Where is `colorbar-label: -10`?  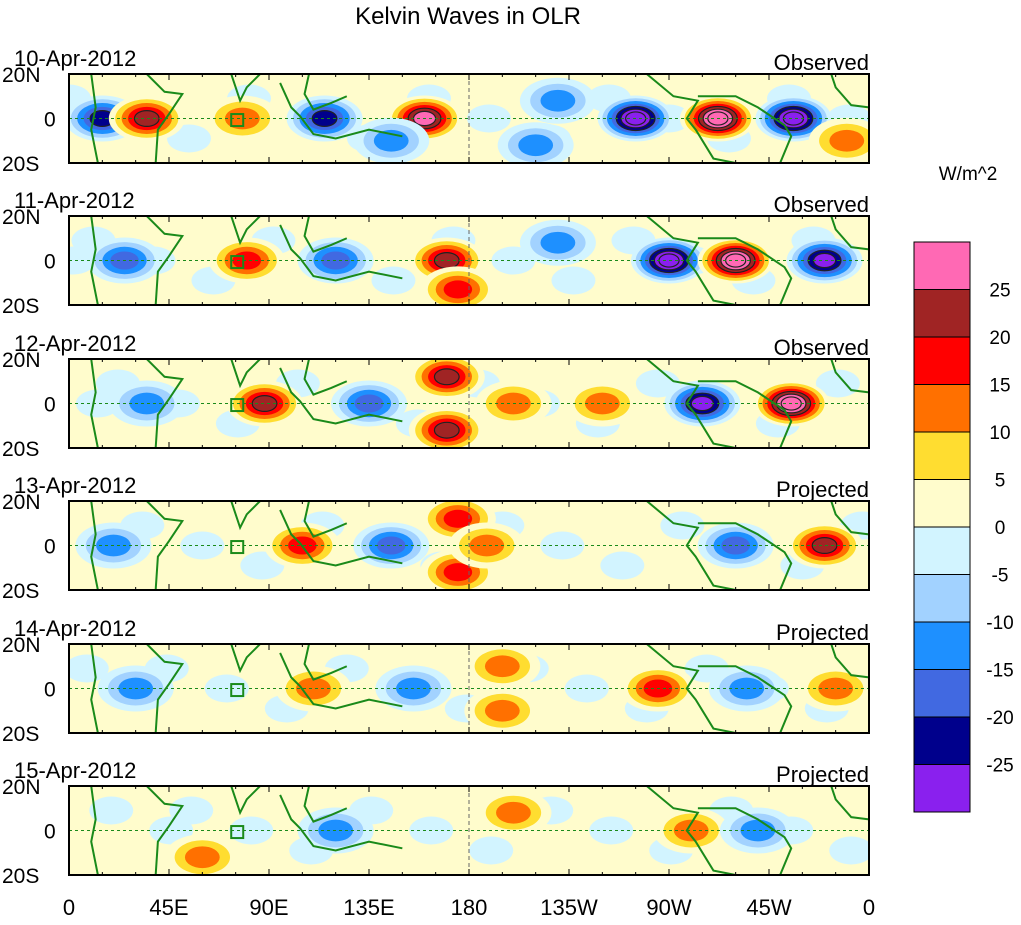
colorbar-label: -10 is located at coordinates (999, 623).